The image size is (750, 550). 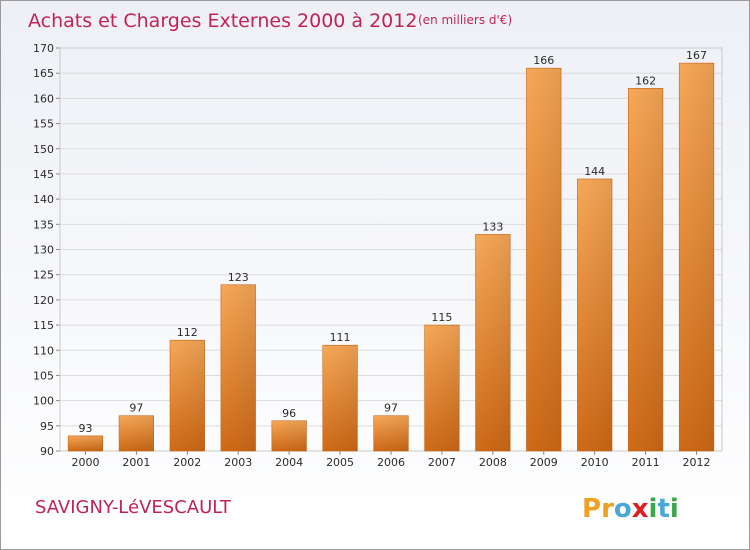 I want to click on data-label-2011: 162, so click(x=645, y=80).